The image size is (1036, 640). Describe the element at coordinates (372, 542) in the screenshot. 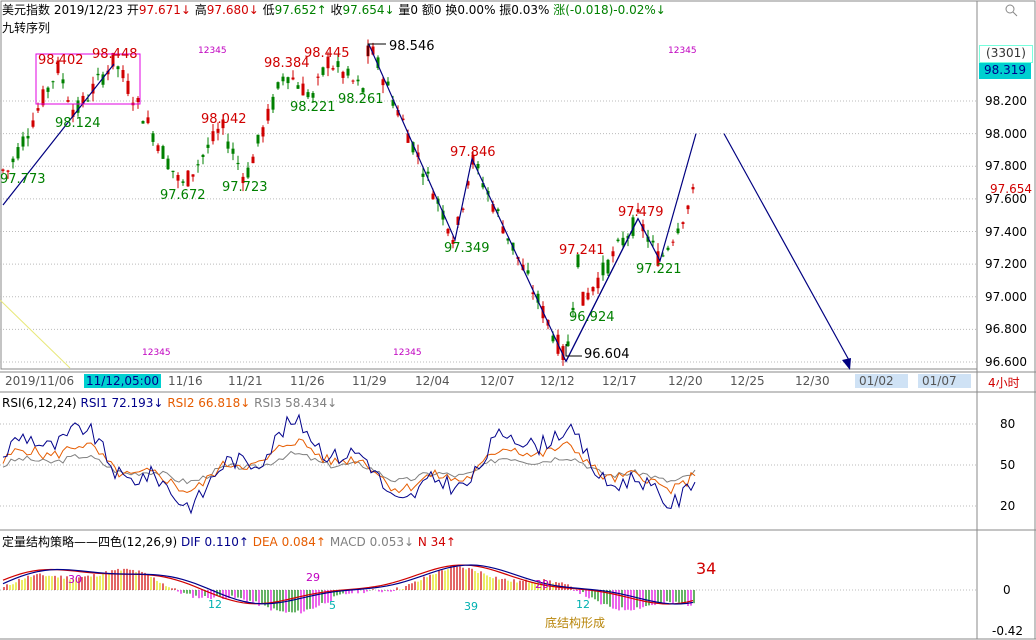

I see `macd-value: MACD 0.053↓` at that location.